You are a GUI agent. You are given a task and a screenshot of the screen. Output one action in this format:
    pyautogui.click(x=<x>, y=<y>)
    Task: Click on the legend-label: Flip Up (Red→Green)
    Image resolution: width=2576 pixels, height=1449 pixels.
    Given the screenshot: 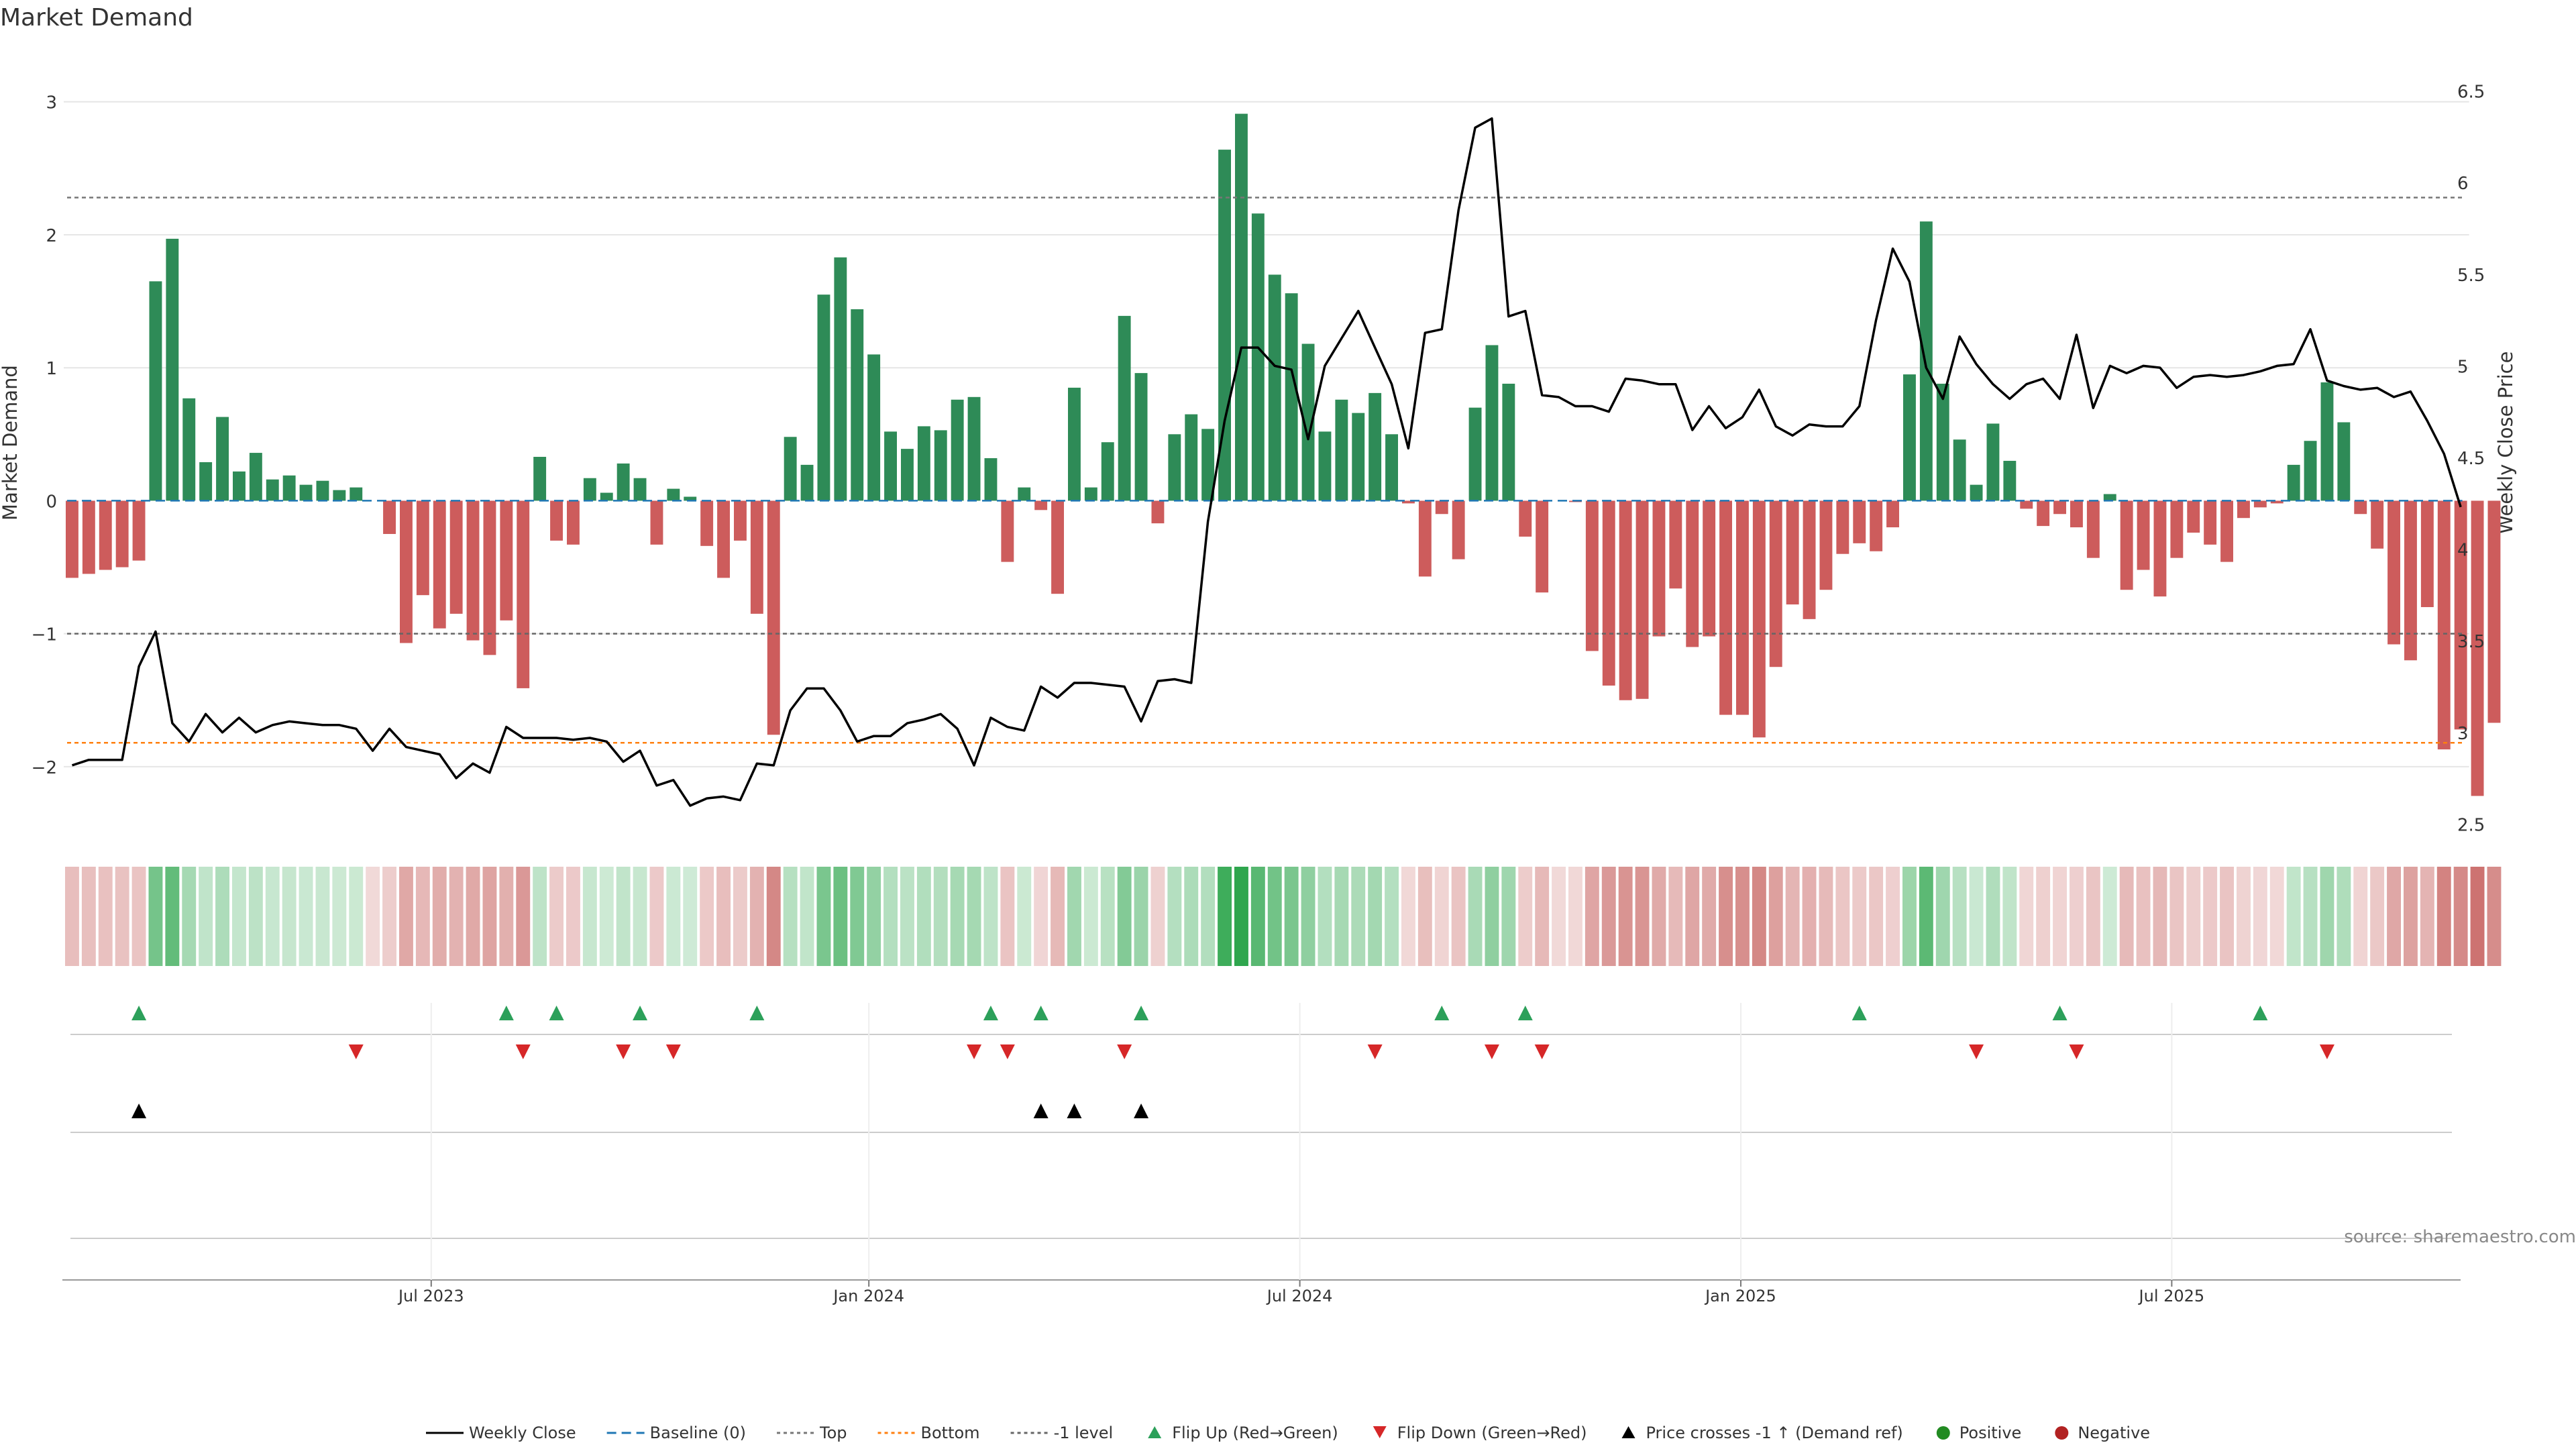 What is the action you would take?
    pyautogui.click(x=1255, y=1433)
    